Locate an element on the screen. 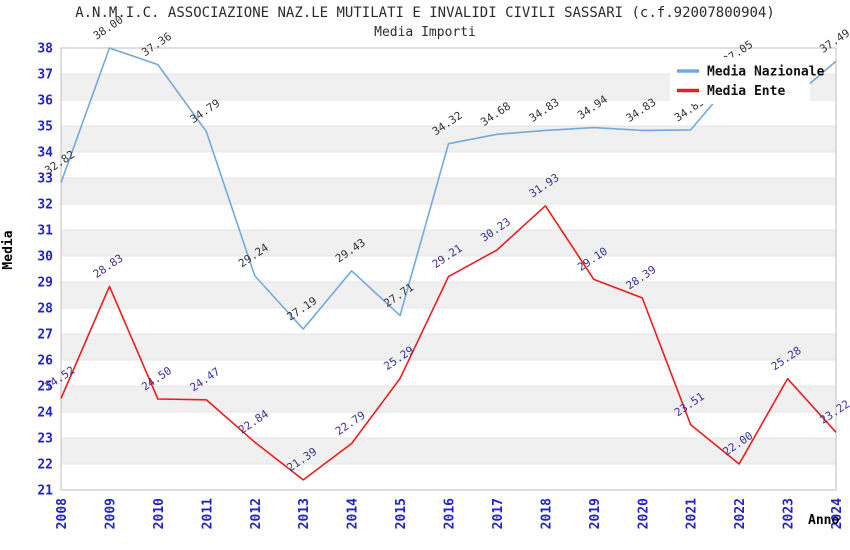  y-tick-label: 29 is located at coordinates (45, 283).